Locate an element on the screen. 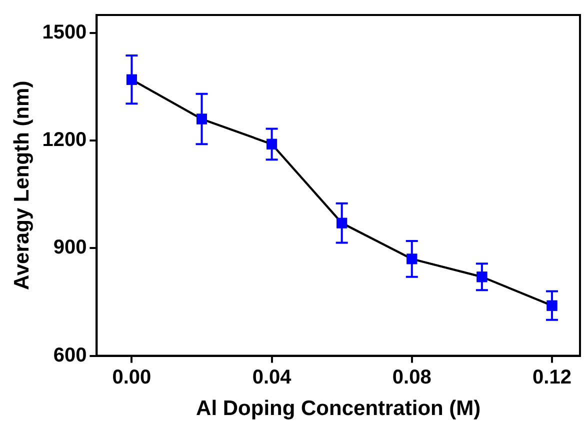  x-tick-label: 0.00 is located at coordinates (132, 377).